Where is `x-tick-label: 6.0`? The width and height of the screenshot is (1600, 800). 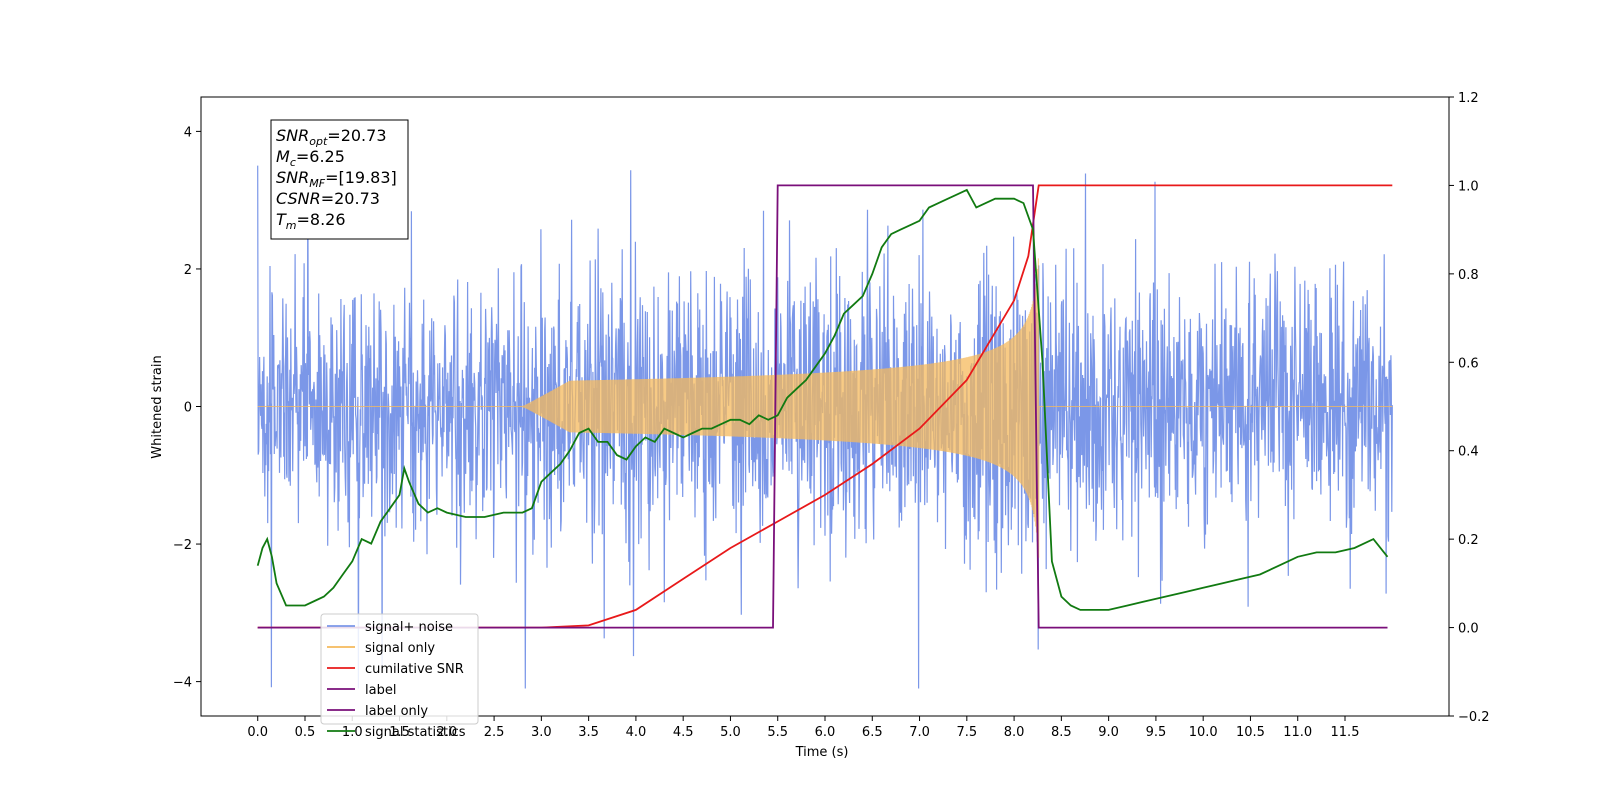 x-tick-label: 6.0 is located at coordinates (825, 732).